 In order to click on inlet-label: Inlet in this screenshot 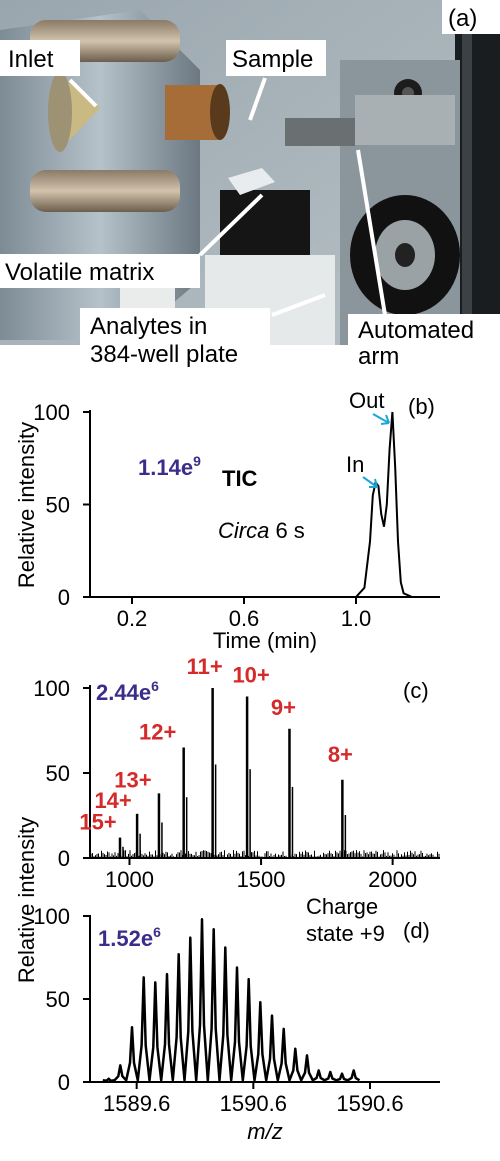, I will do `click(31, 59)`.